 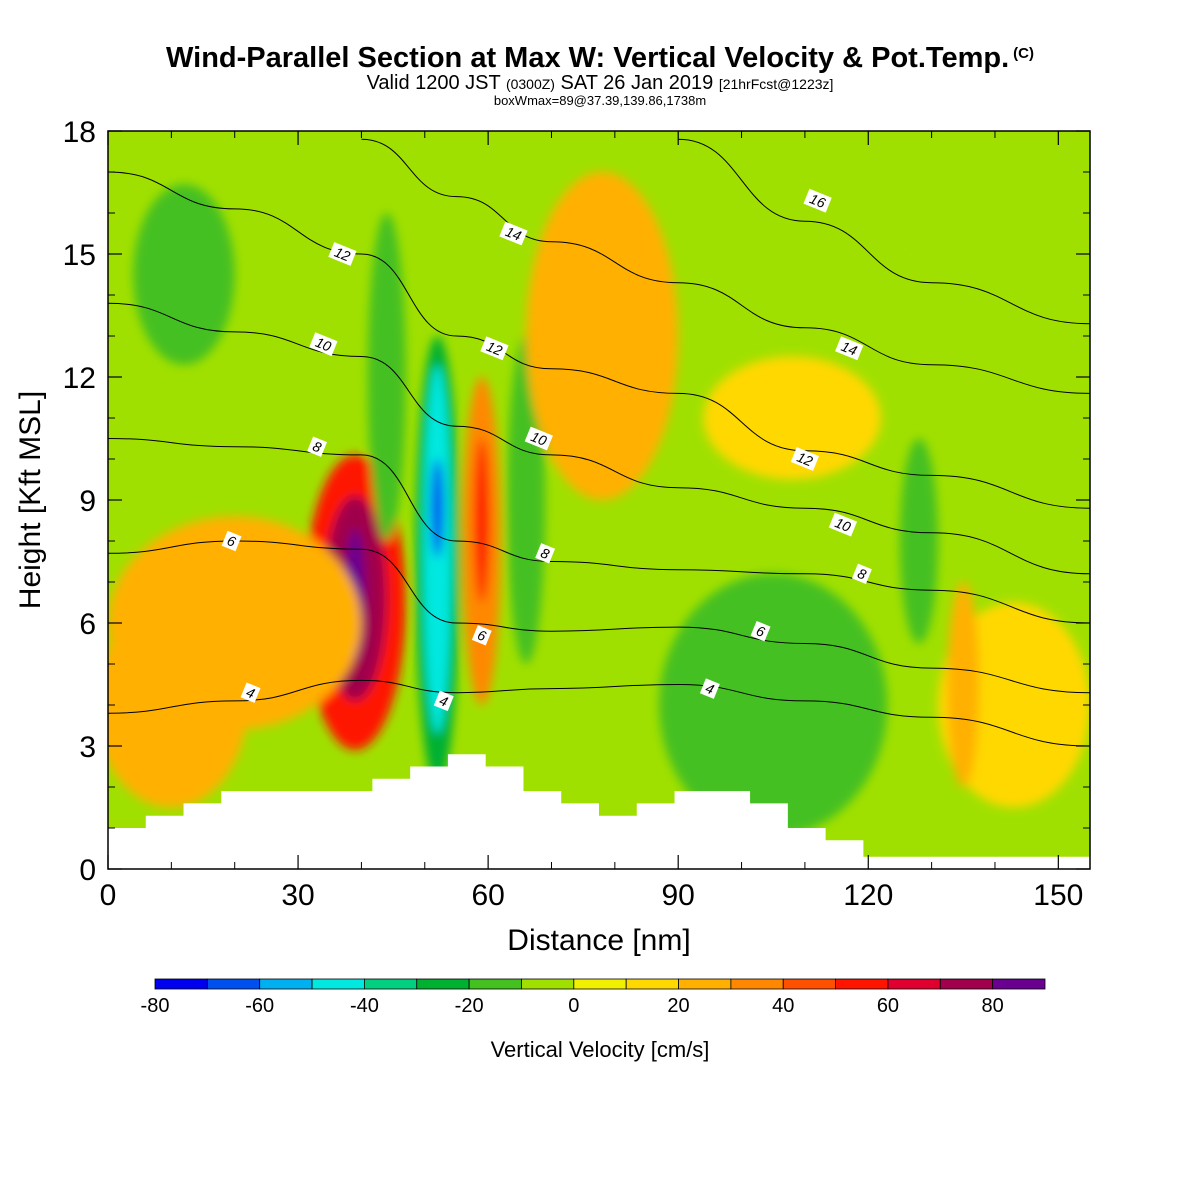 What do you see at coordinates (783, 1006) in the screenshot?
I see `colorbar-tick-label: 40` at bounding box center [783, 1006].